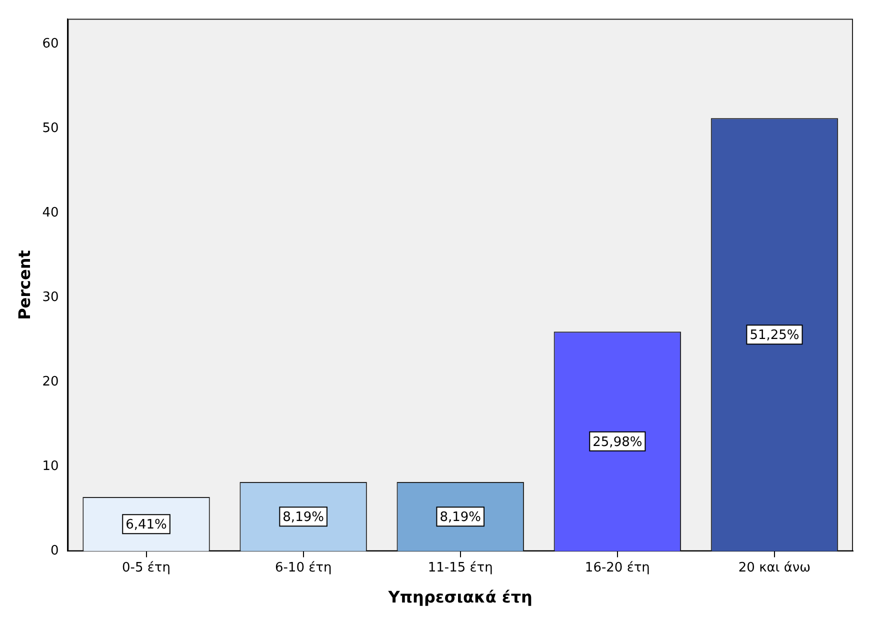 The height and width of the screenshot is (624, 869). What do you see at coordinates (146, 568) in the screenshot?
I see `x-tick-label: 0-5 έτη` at bounding box center [146, 568].